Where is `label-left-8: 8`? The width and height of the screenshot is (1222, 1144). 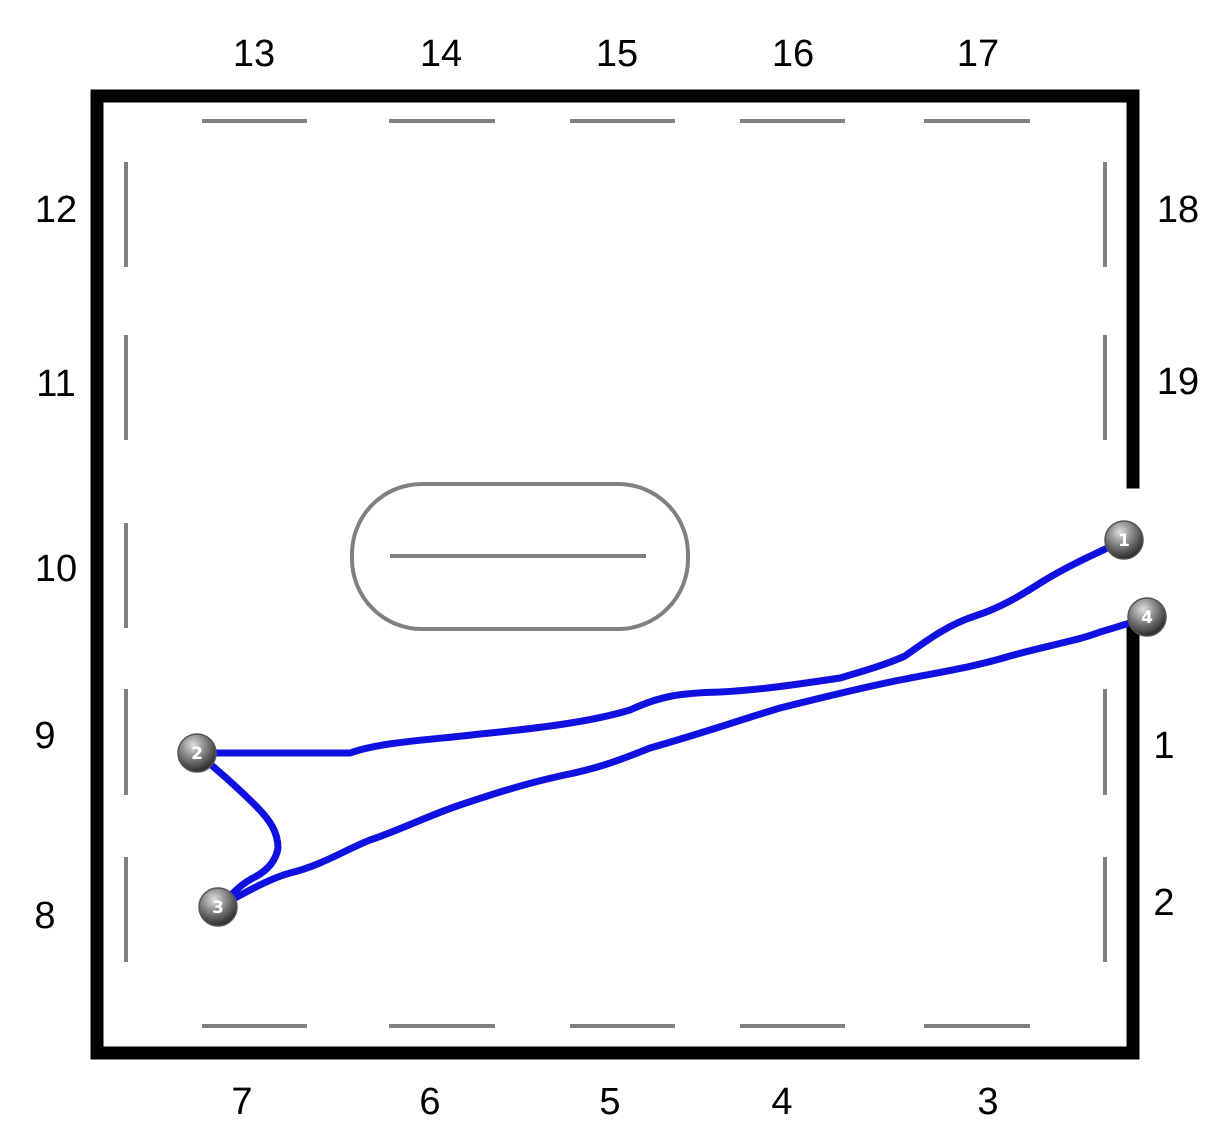
label-left-8: 8 is located at coordinates (44, 916).